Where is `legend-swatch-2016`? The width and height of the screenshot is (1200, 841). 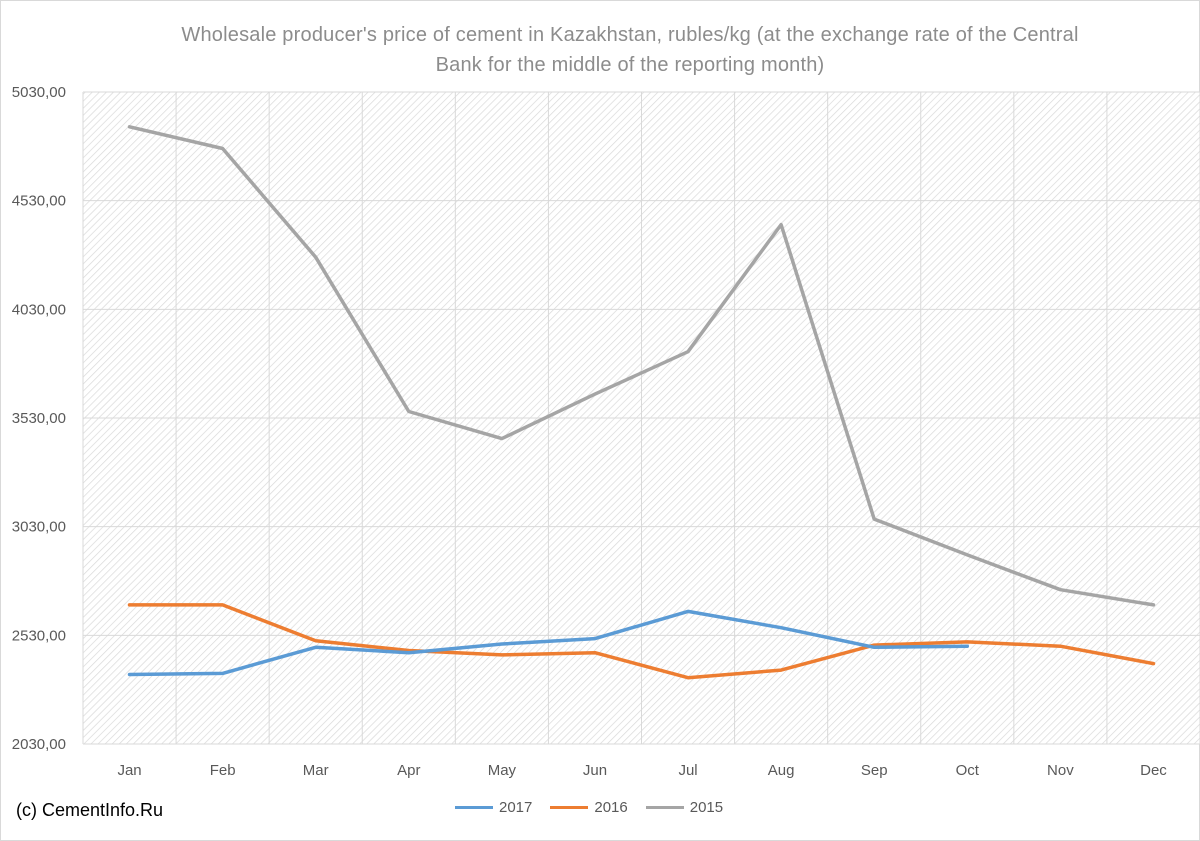 legend-swatch-2016 is located at coordinates (569, 807).